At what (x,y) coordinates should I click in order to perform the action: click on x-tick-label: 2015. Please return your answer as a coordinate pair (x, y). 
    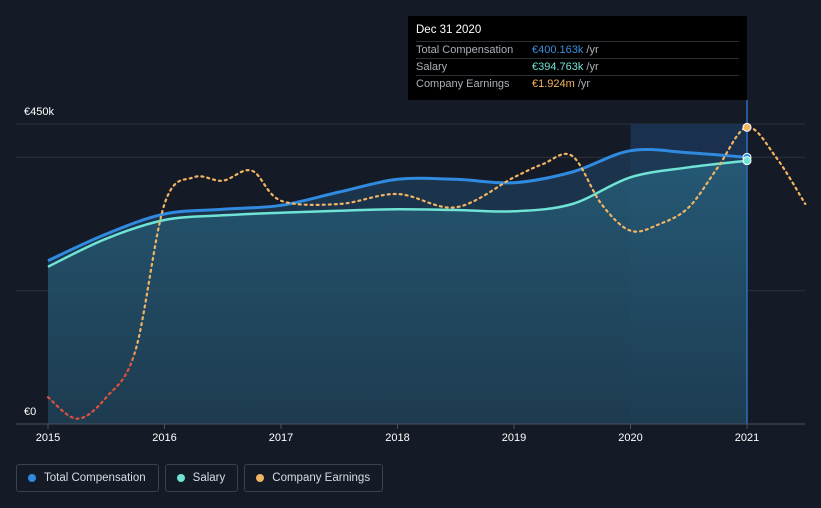
    Looking at the image, I should click on (48, 438).